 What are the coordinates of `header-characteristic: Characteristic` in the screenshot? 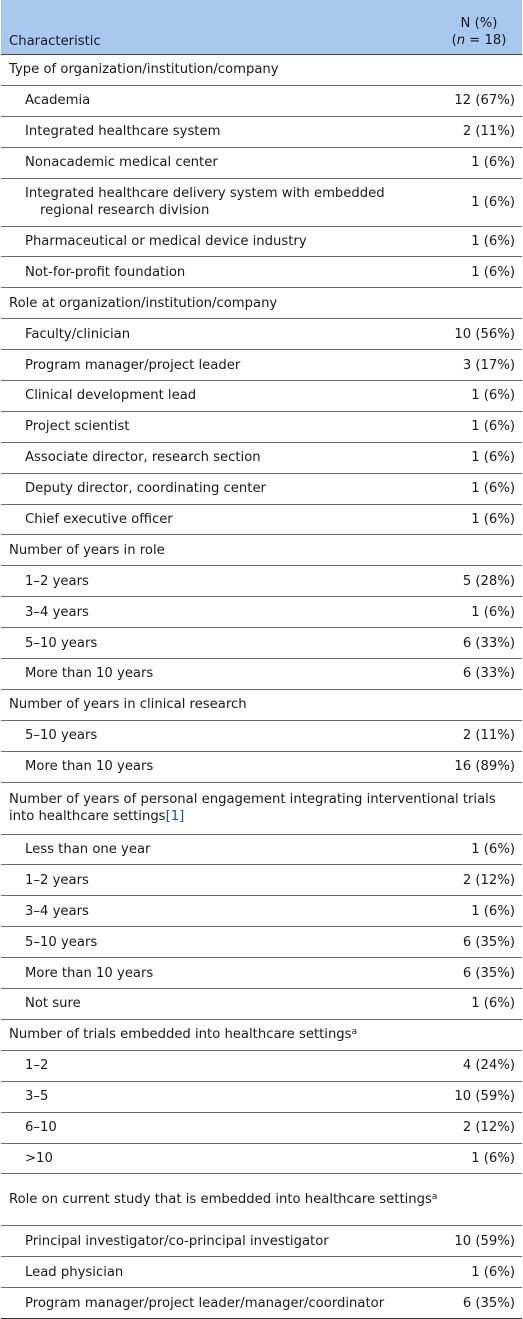 It's located at (211, 27).